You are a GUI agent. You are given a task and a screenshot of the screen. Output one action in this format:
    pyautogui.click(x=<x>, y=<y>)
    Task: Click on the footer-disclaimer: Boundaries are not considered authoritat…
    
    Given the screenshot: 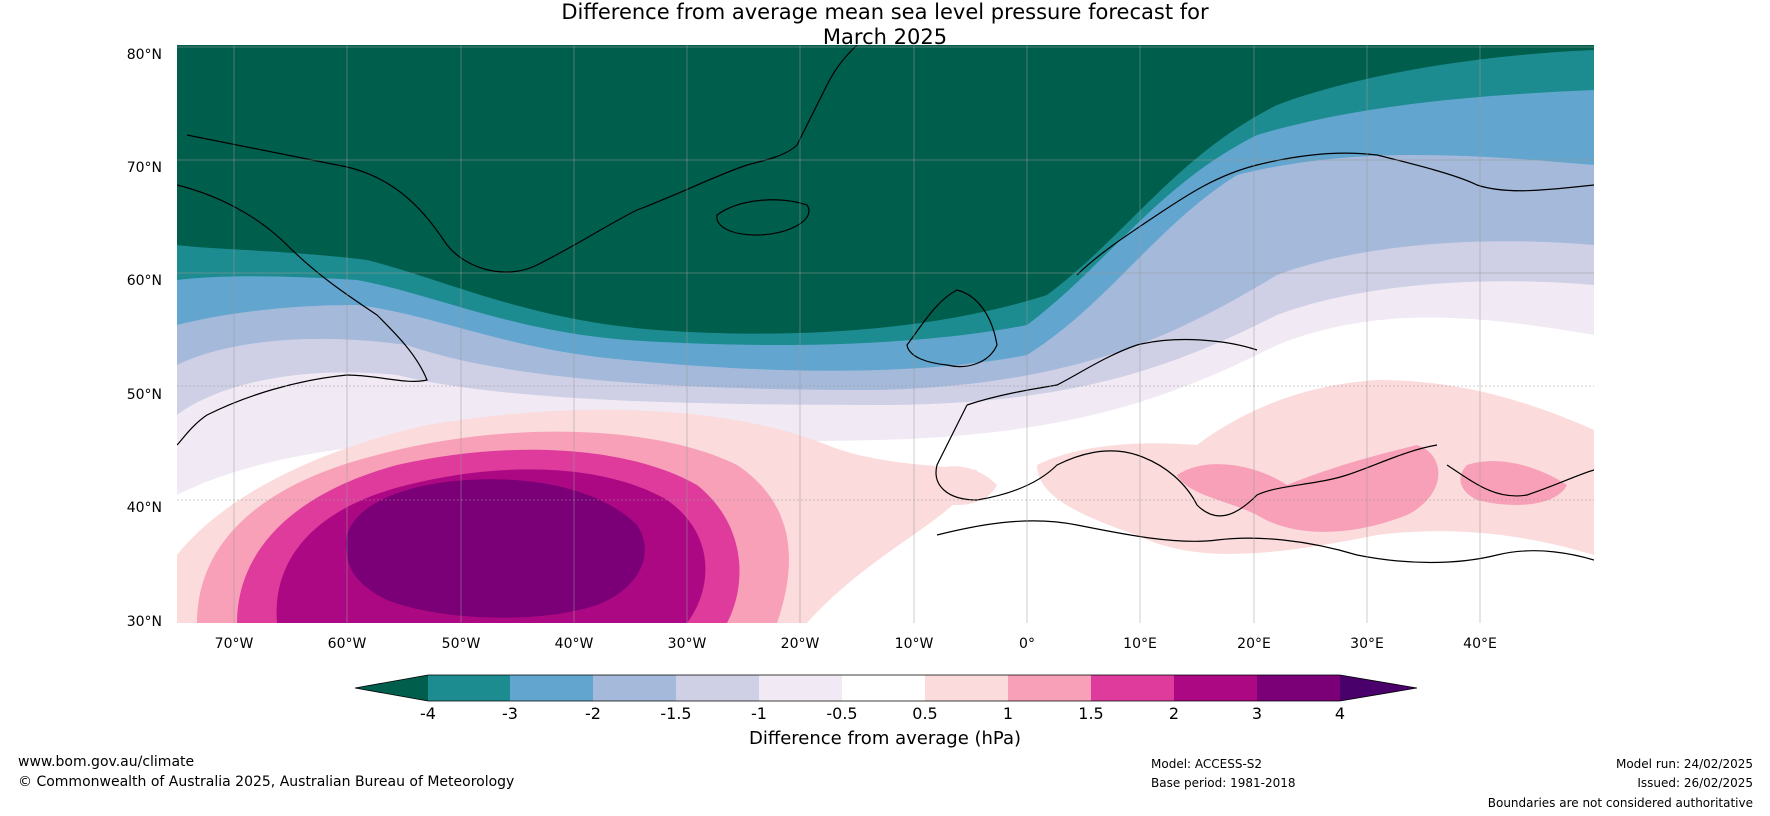 What is the action you would take?
    pyautogui.click(x=1620, y=803)
    